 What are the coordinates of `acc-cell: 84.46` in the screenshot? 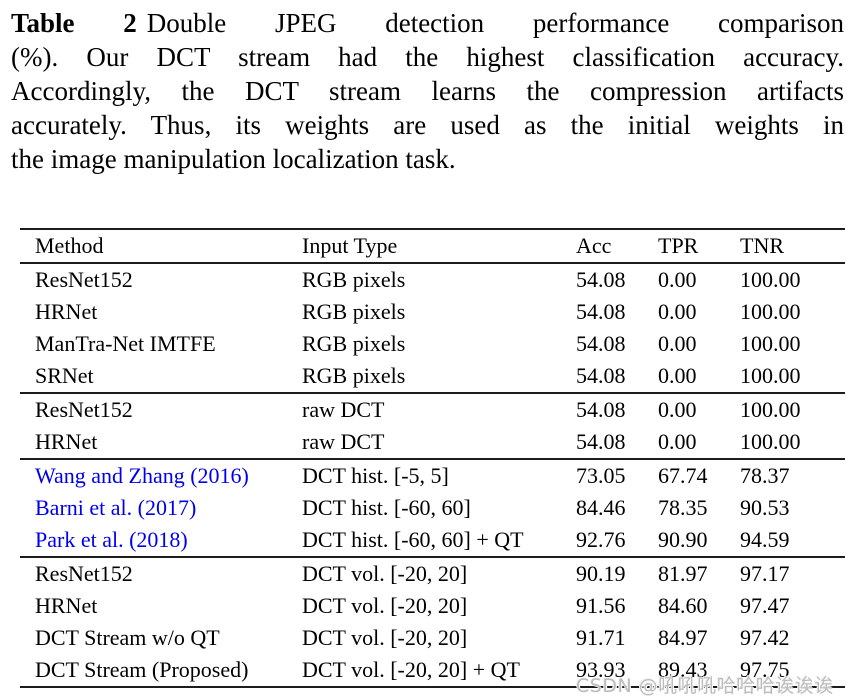 It's located at (601, 507).